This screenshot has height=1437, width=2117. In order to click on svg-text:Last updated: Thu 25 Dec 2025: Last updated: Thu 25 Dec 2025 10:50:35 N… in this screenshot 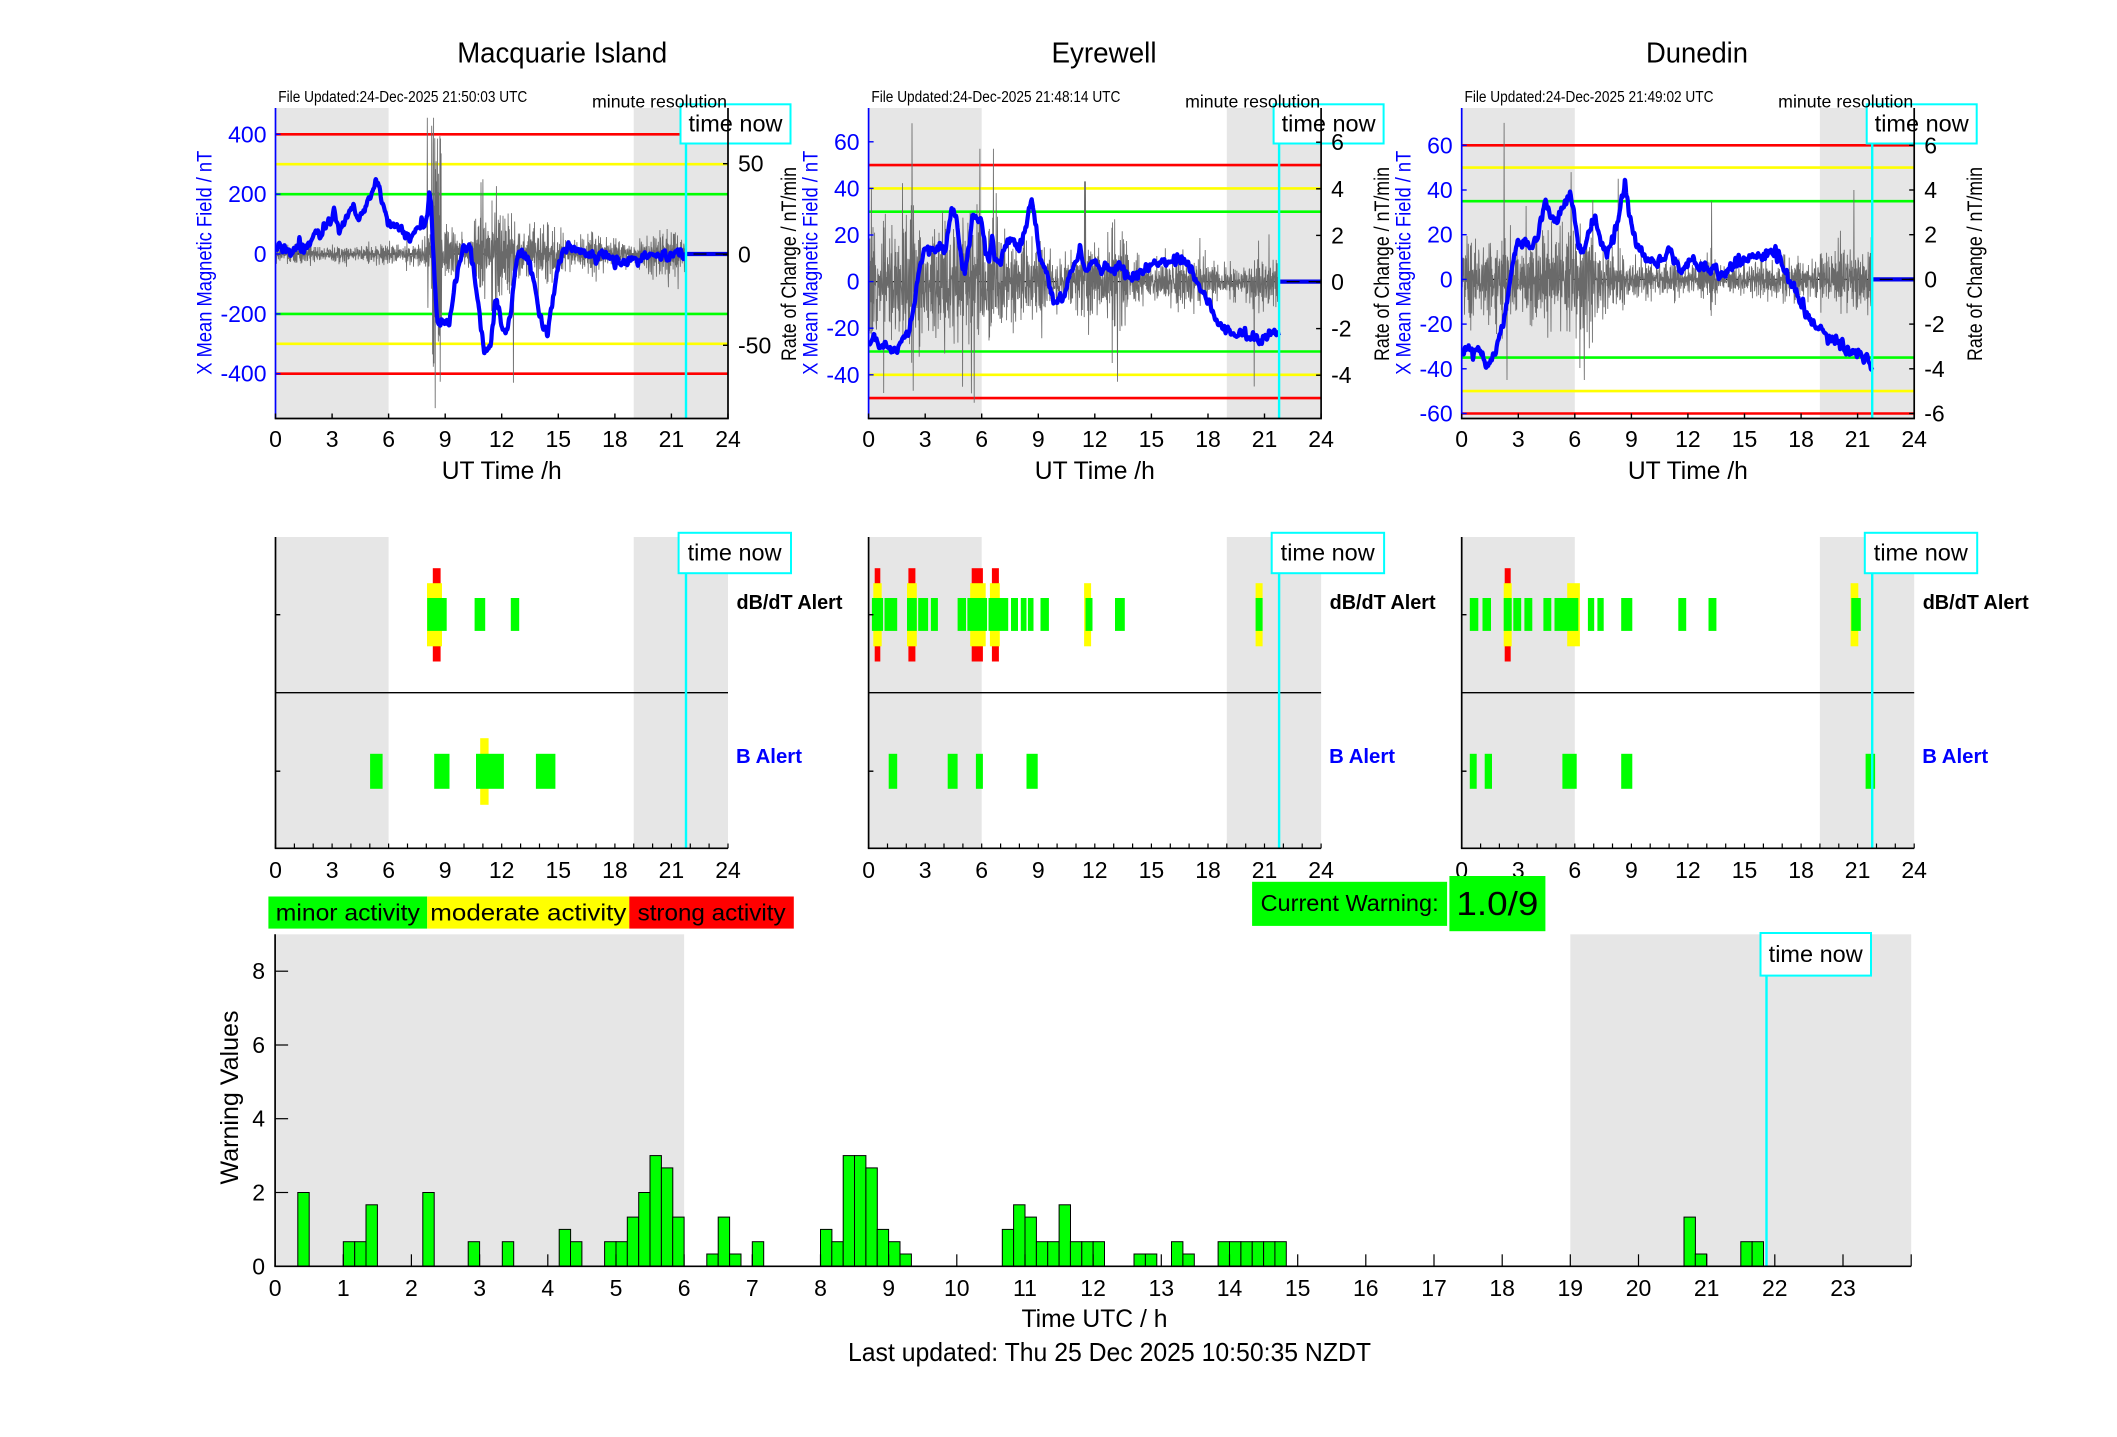, I will do `click(1109, 1352)`.